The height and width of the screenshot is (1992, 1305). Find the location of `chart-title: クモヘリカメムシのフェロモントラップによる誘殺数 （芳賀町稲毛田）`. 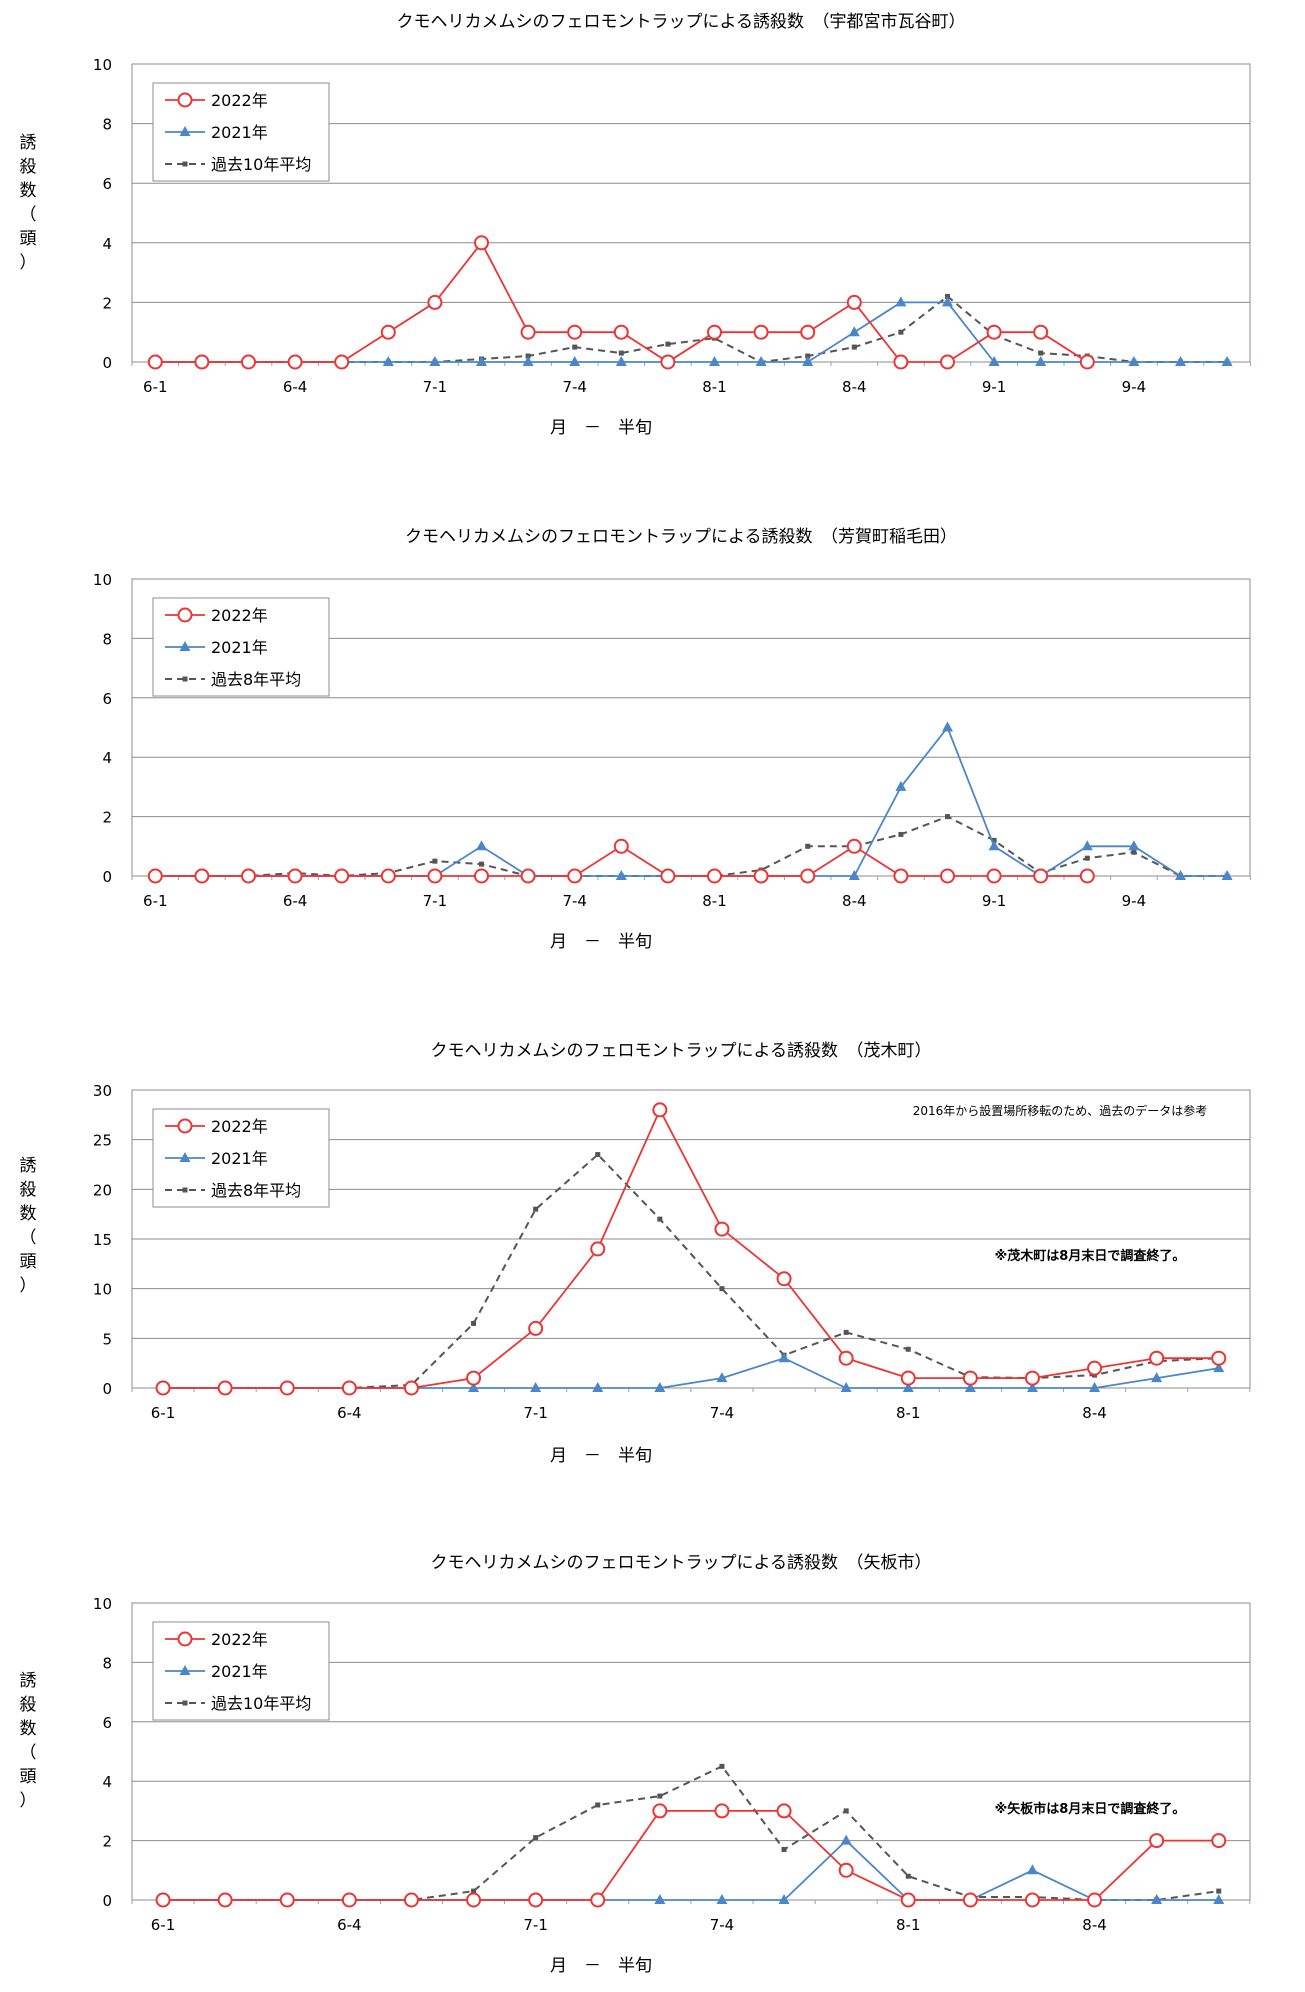

chart-title: クモヘリカメムシのフェロモントラップによる誘殺数 （芳賀町稲毛田） is located at coordinates (681, 537).